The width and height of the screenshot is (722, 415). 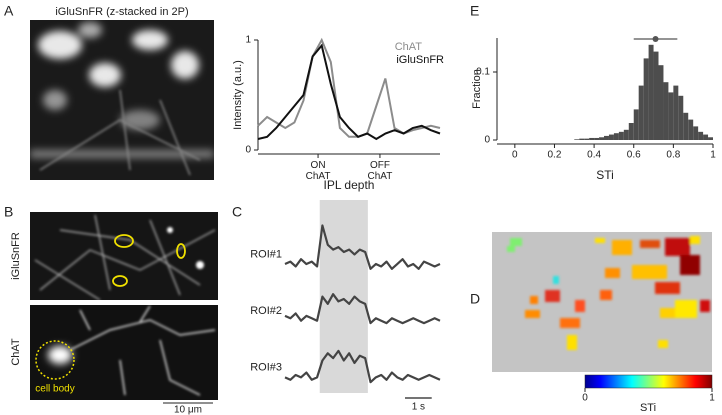 I want to click on y-tick-label: 1, so click(x=248, y=40).